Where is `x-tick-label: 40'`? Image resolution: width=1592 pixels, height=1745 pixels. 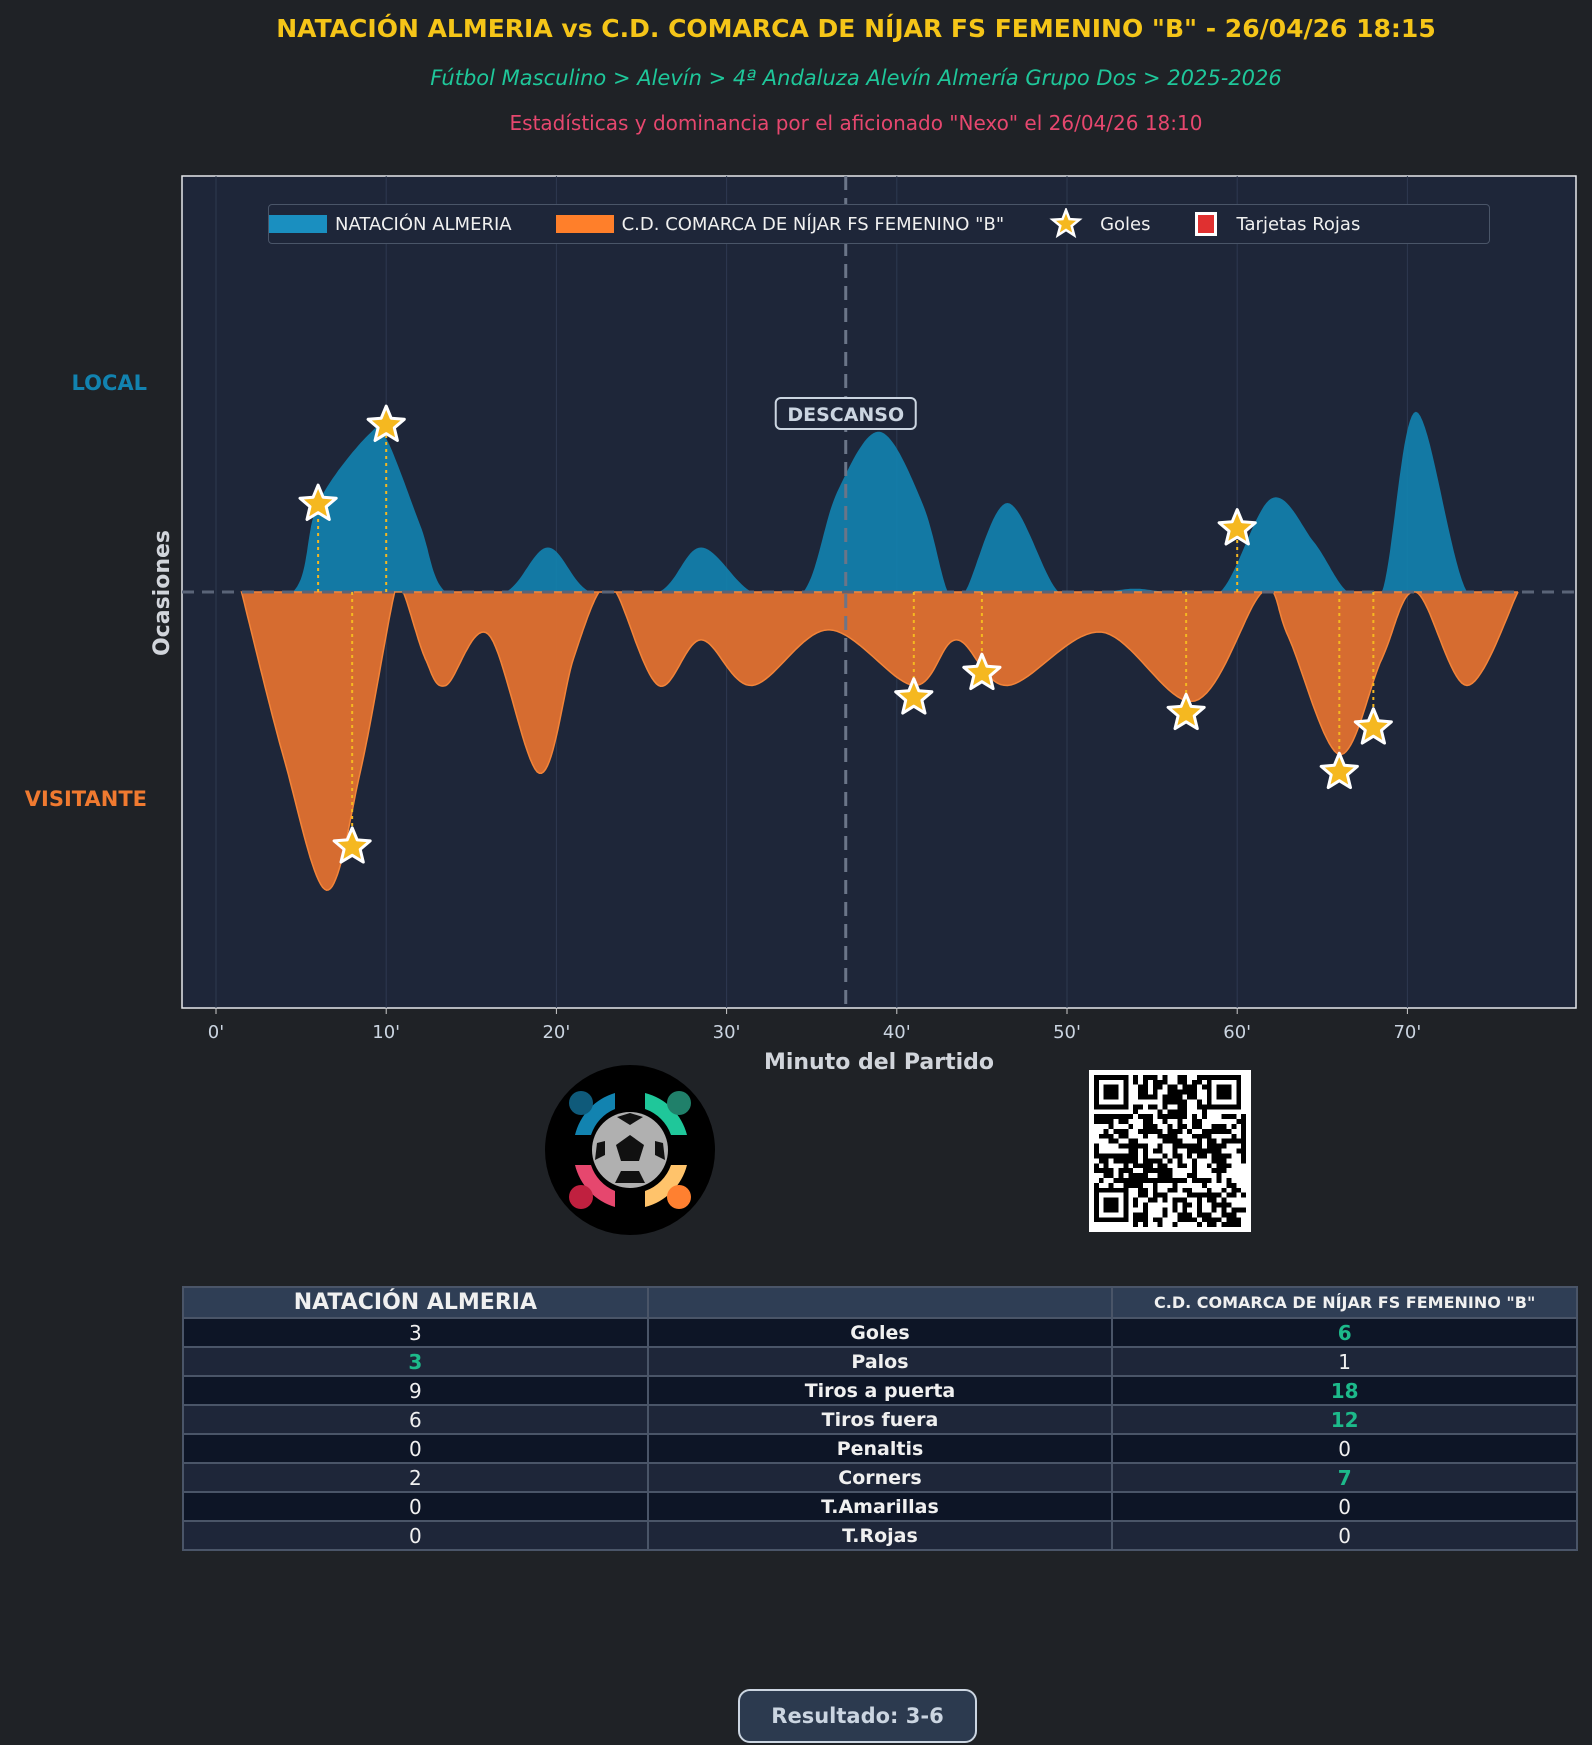
x-tick-label: 40' is located at coordinates (897, 1032).